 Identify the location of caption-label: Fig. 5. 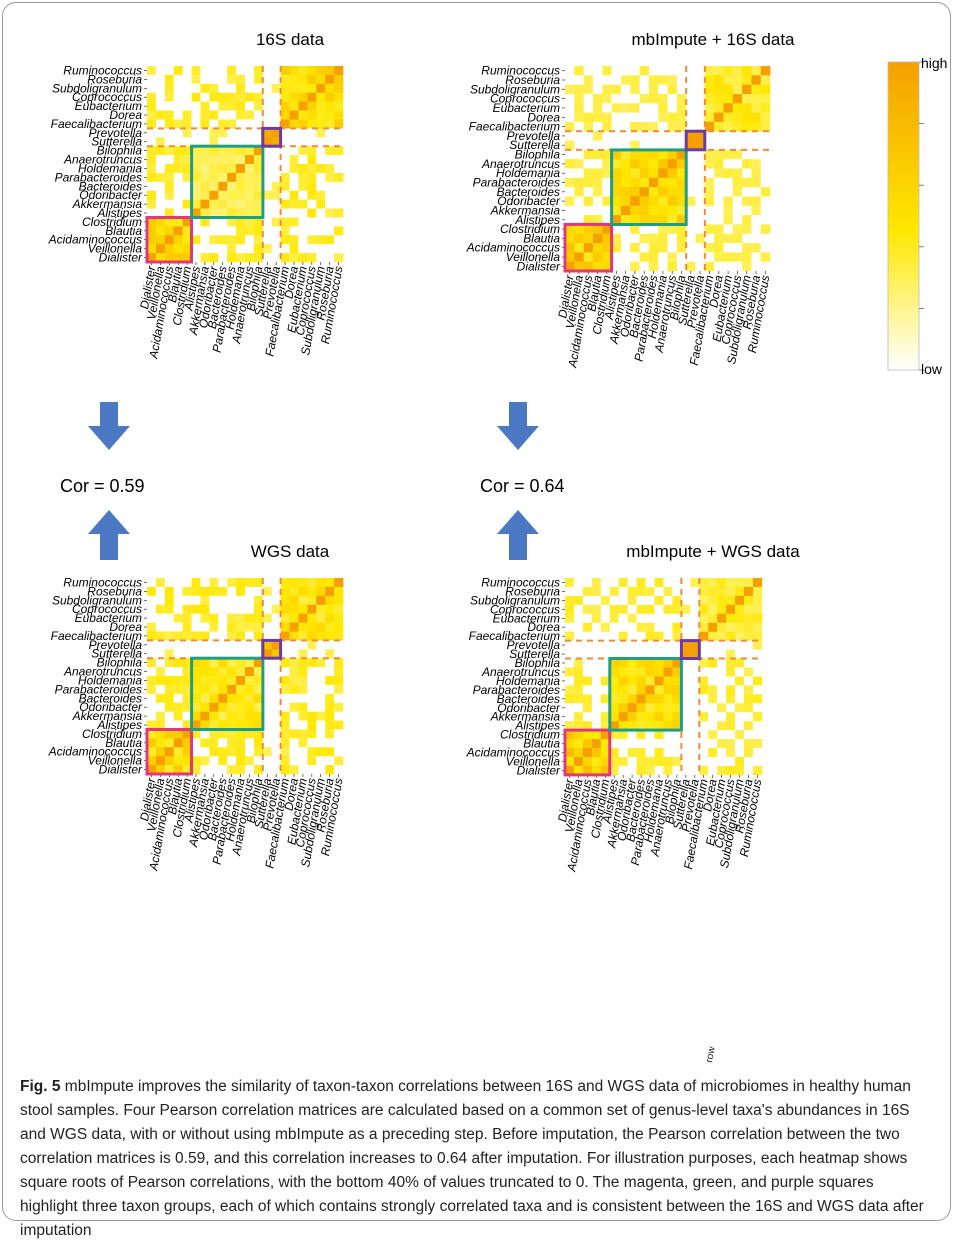
(40, 1086).